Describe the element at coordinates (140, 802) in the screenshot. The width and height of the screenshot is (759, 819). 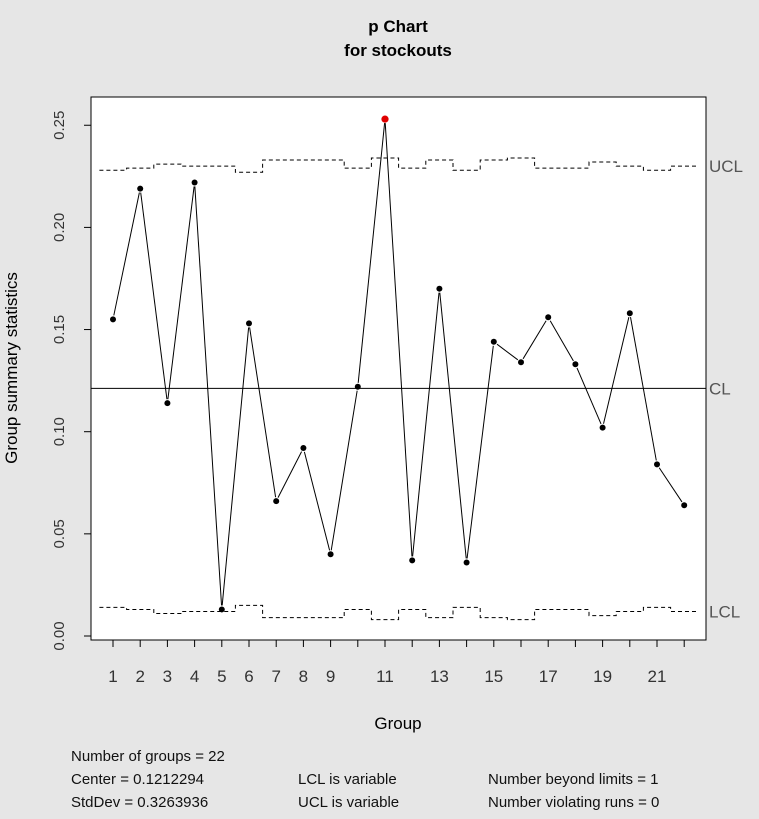
I see `stat-stddev: StdDev = 0.3263936` at that location.